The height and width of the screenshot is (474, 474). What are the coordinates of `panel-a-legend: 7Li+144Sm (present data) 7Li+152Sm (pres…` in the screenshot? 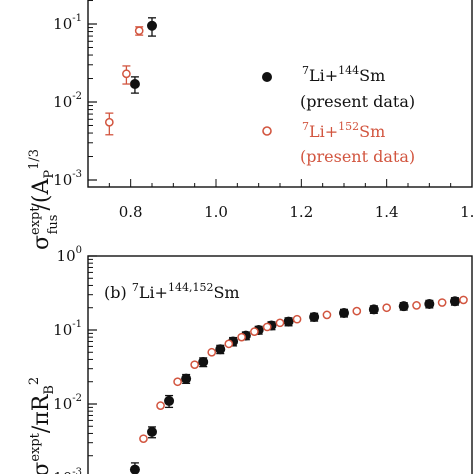 It's located at (338, 115).